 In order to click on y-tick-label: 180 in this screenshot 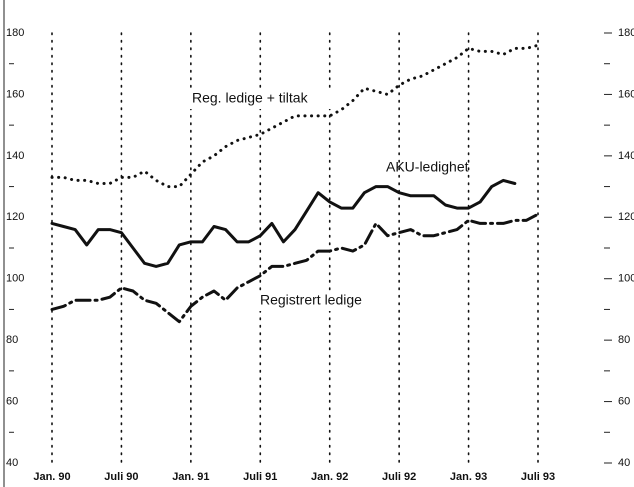, I will do `click(15, 33)`.